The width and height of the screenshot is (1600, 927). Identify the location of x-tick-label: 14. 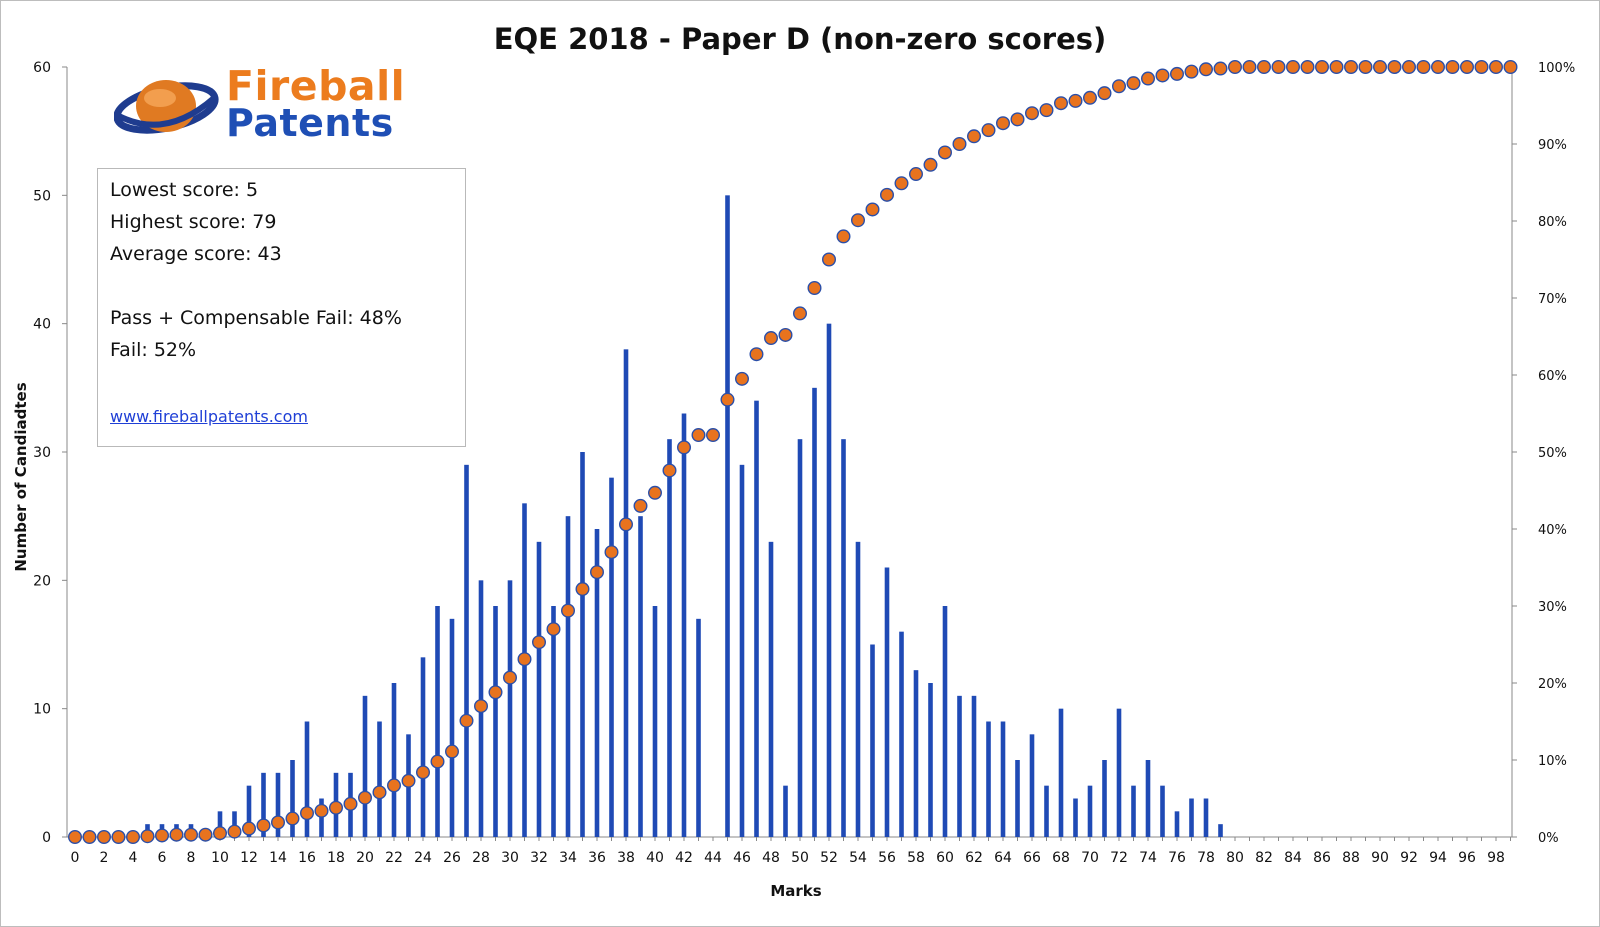
(278, 858).